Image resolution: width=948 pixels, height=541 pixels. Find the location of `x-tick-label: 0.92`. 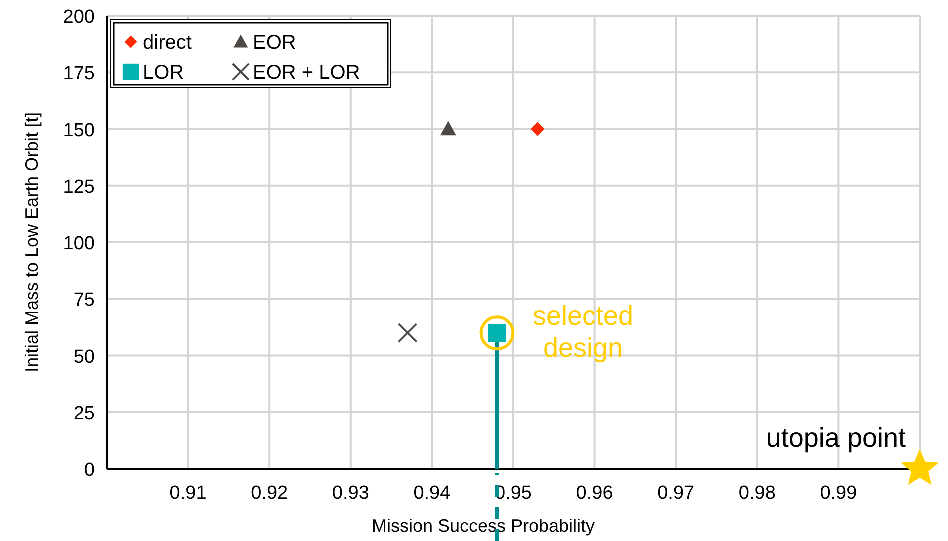

x-tick-label: 0.92 is located at coordinates (269, 493).